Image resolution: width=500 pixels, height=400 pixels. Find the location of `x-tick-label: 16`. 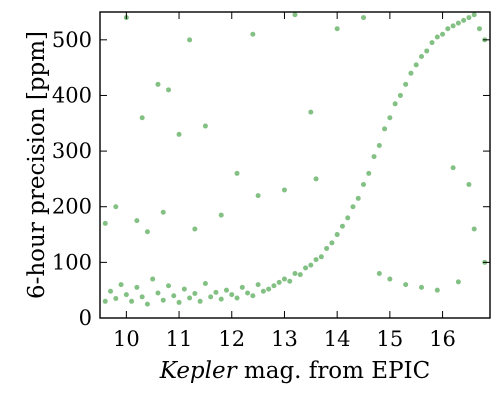

x-tick-label: 16 is located at coordinates (442, 339).